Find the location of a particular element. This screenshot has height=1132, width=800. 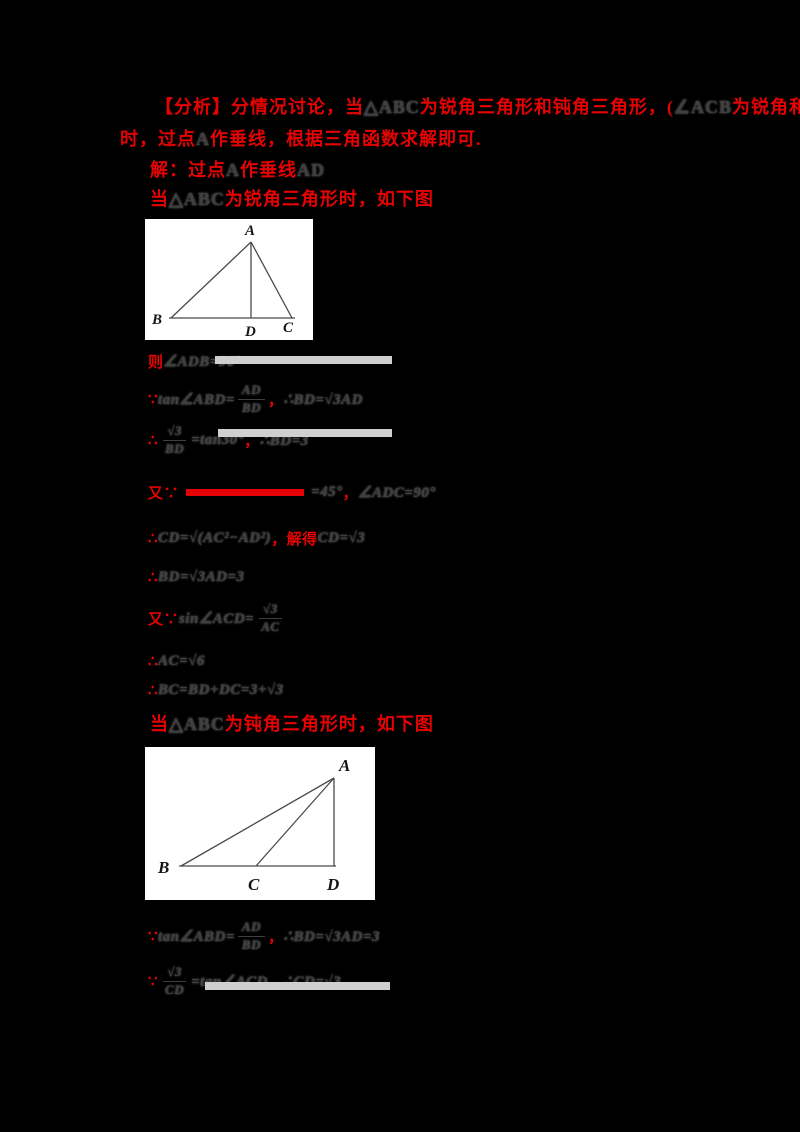

math-term-angle-acb: ∠ACB is located at coordinates (702, 107).